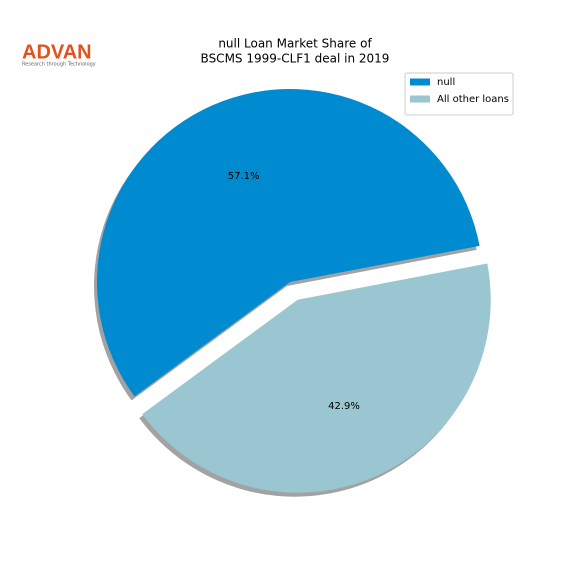 The width and height of the screenshot is (576, 576). Describe the element at coordinates (57, 52) in the screenshot. I see `logo-name: ADVAN` at that location.